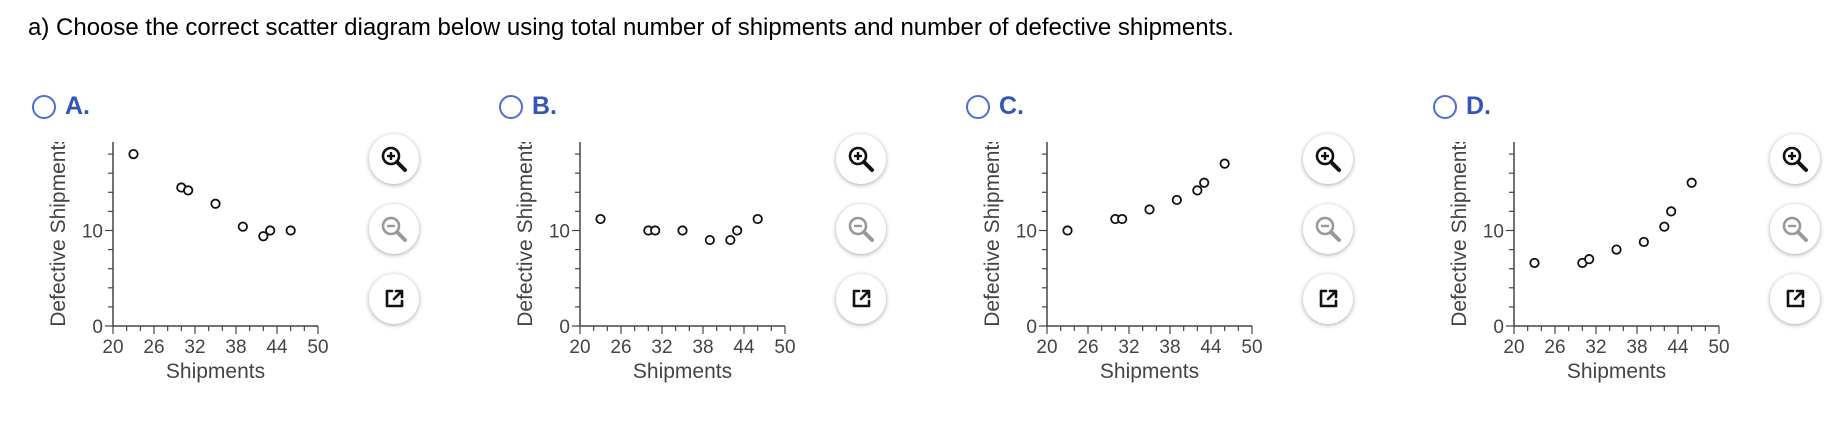 Image resolution: width=1846 pixels, height=436 pixels. I want to click on option-label: B., so click(544, 106).